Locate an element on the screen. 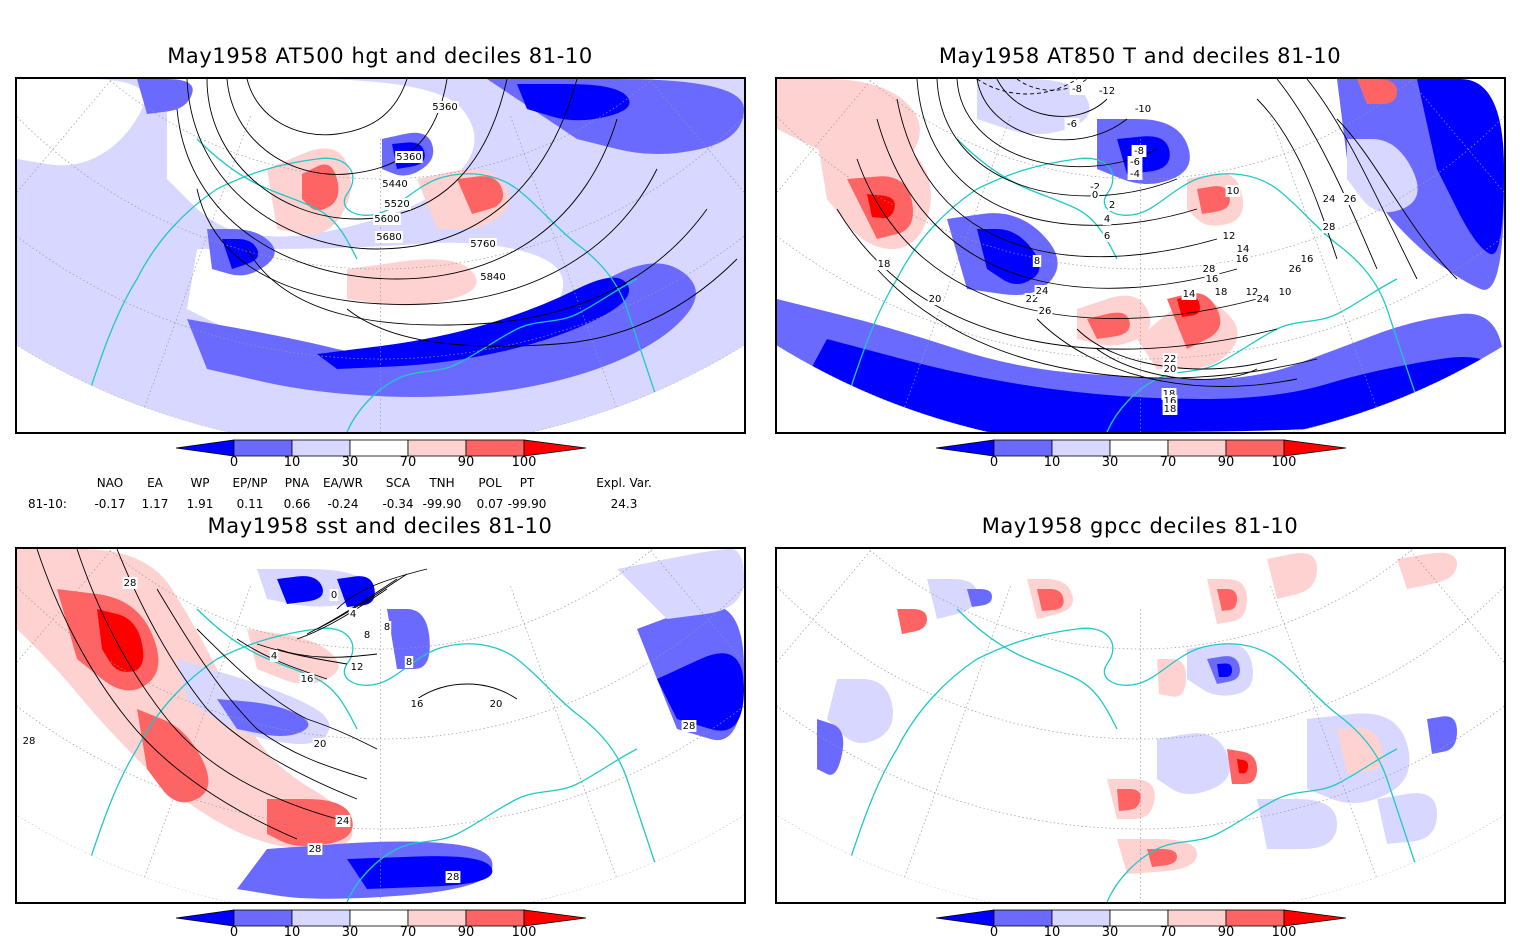 This screenshot has width=1520, height=940. colorbar-tick-label: 30 is located at coordinates (350, 462).